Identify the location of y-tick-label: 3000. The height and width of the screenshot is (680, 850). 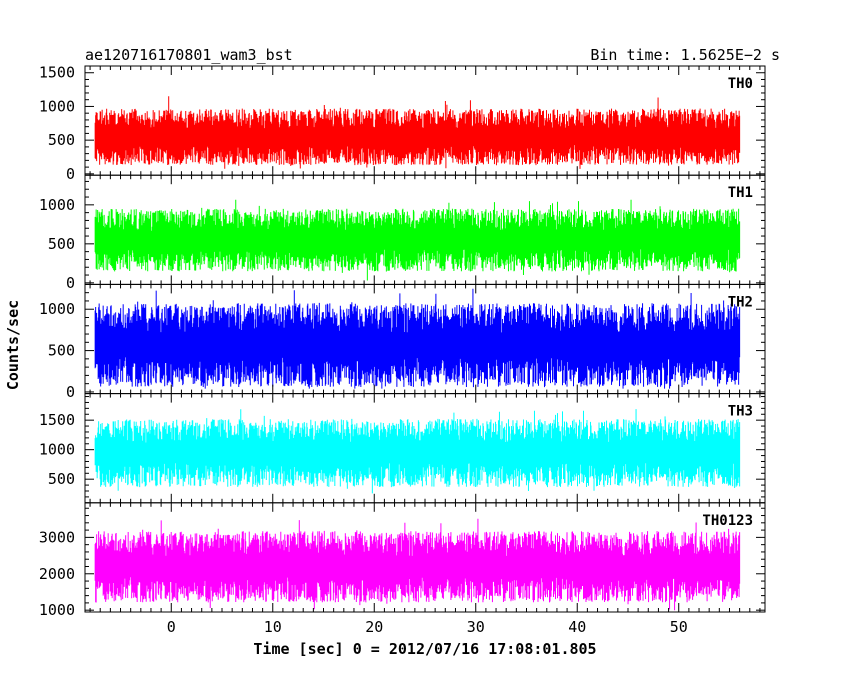
(57, 537).